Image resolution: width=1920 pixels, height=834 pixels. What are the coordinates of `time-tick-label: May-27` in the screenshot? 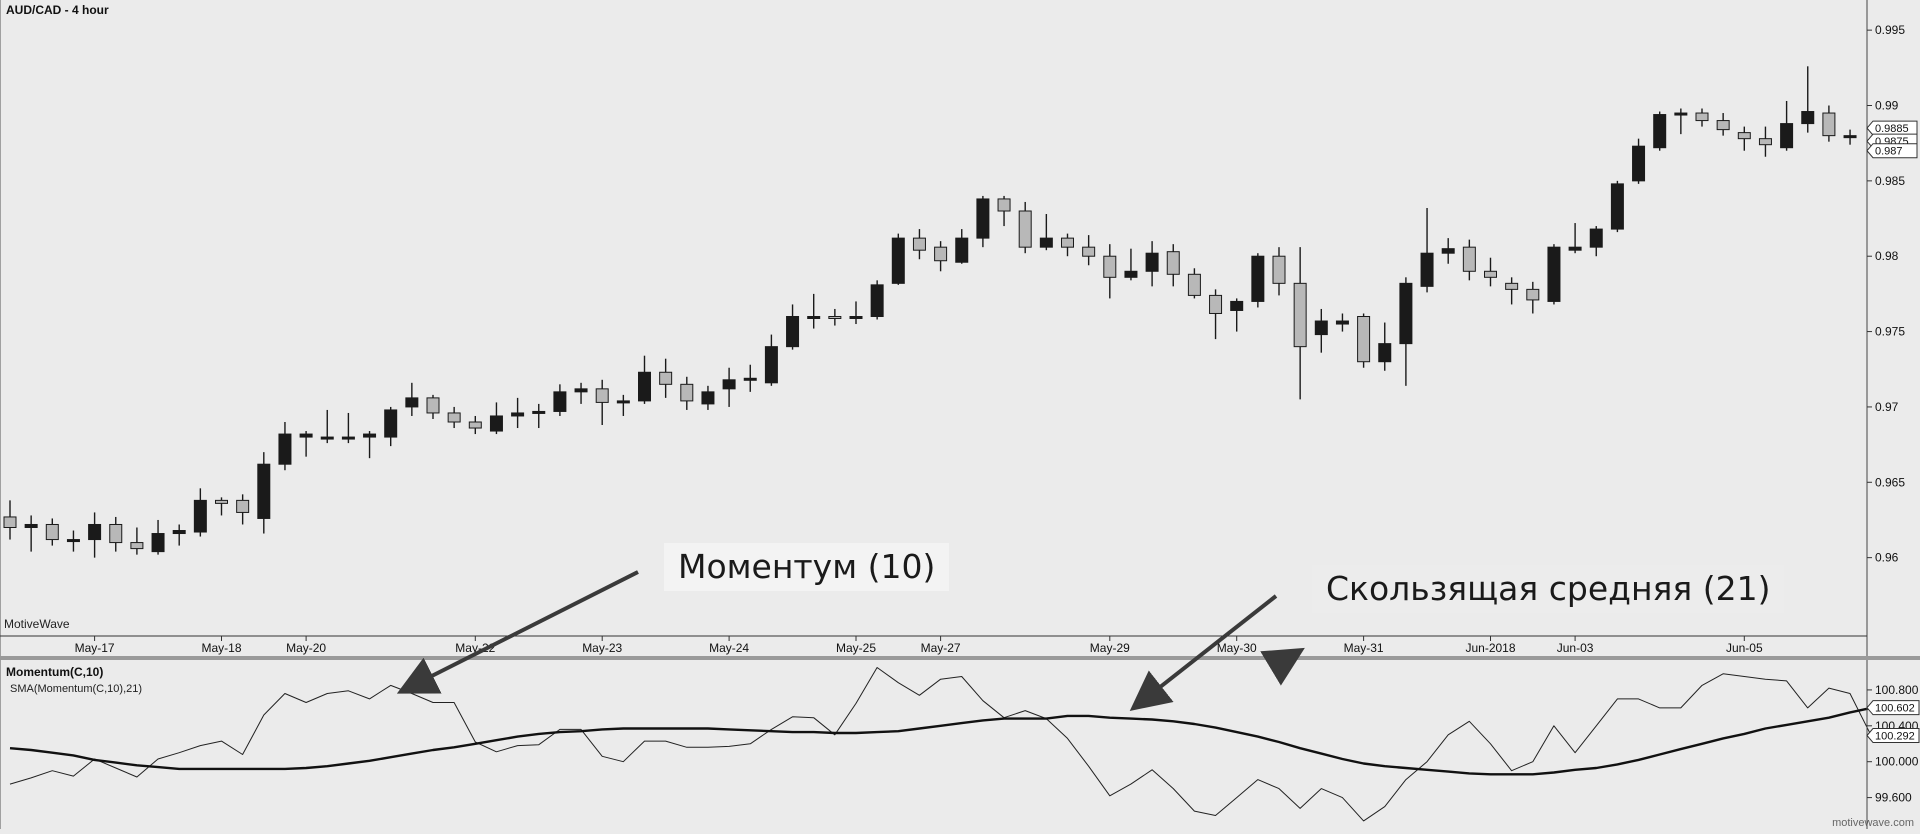 It's located at (941, 648).